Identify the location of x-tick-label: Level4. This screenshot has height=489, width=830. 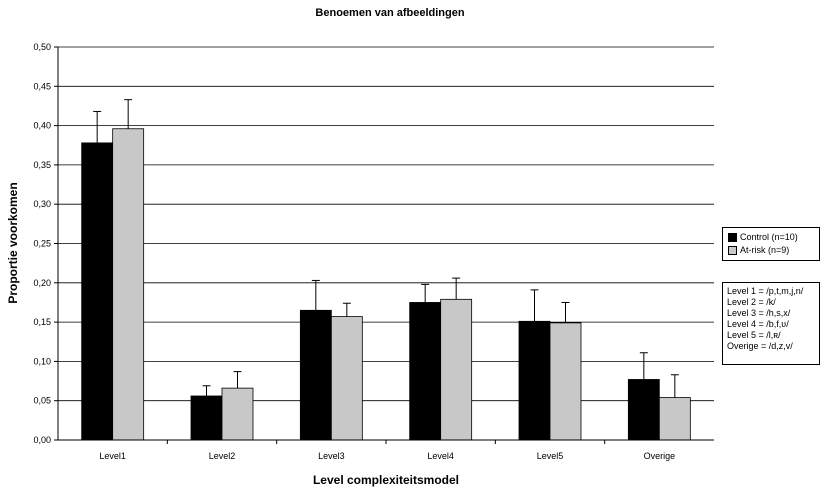
(440, 456).